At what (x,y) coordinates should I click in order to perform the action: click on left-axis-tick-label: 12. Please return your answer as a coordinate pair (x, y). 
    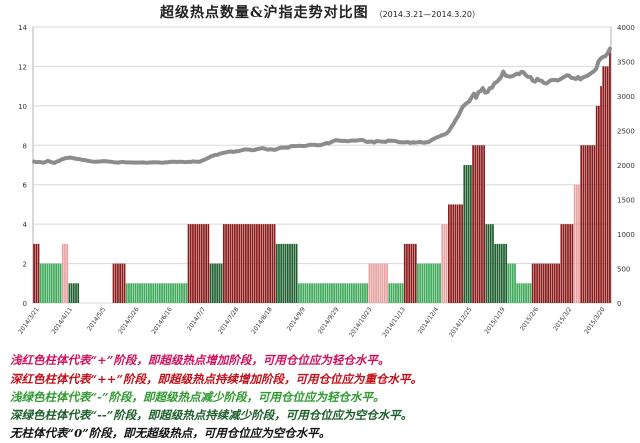
    Looking at the image, I should click on (22, 67).